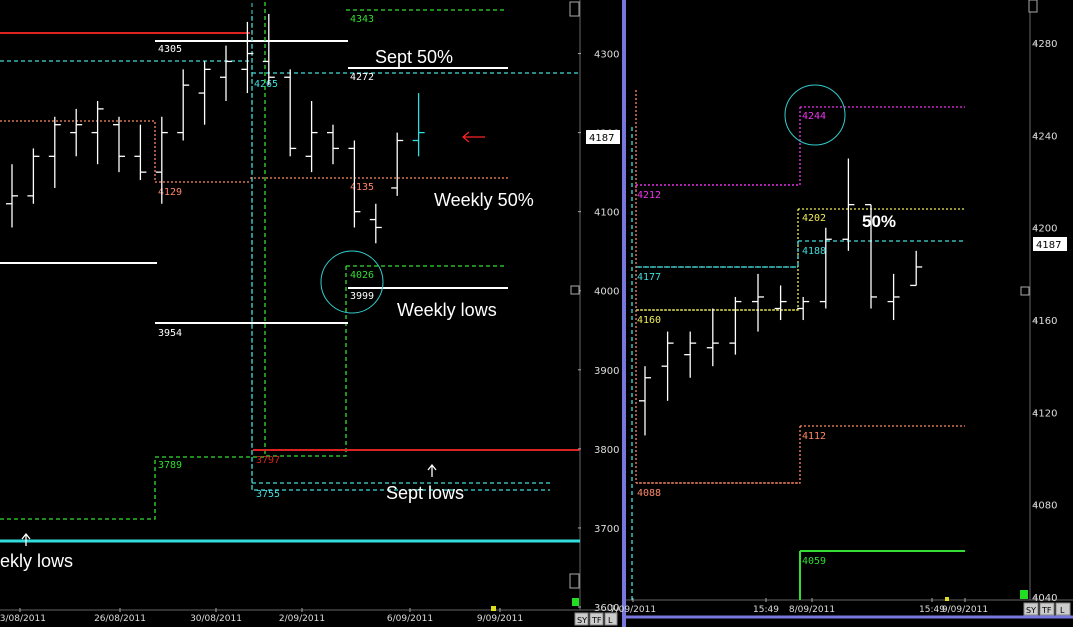 The image size is (1073, 627). Describe the element at coordinates (606, 371) in the screenshot. I see `y-tick-label: 3900` at that location.